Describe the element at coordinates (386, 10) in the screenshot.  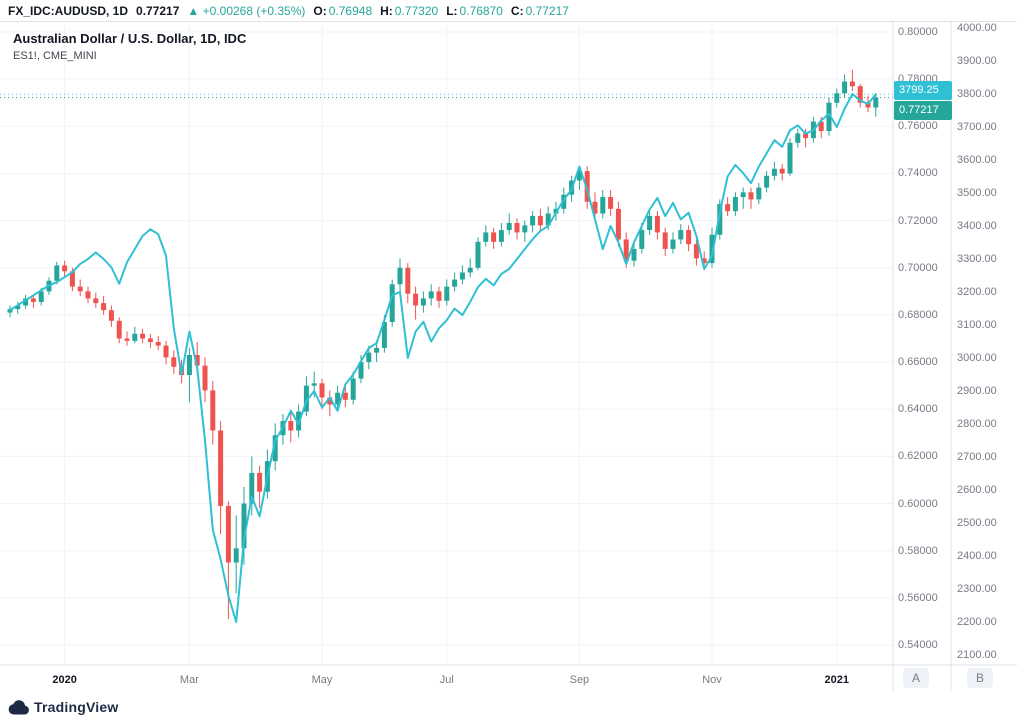
I see `ohlc-label: H:` at that location.